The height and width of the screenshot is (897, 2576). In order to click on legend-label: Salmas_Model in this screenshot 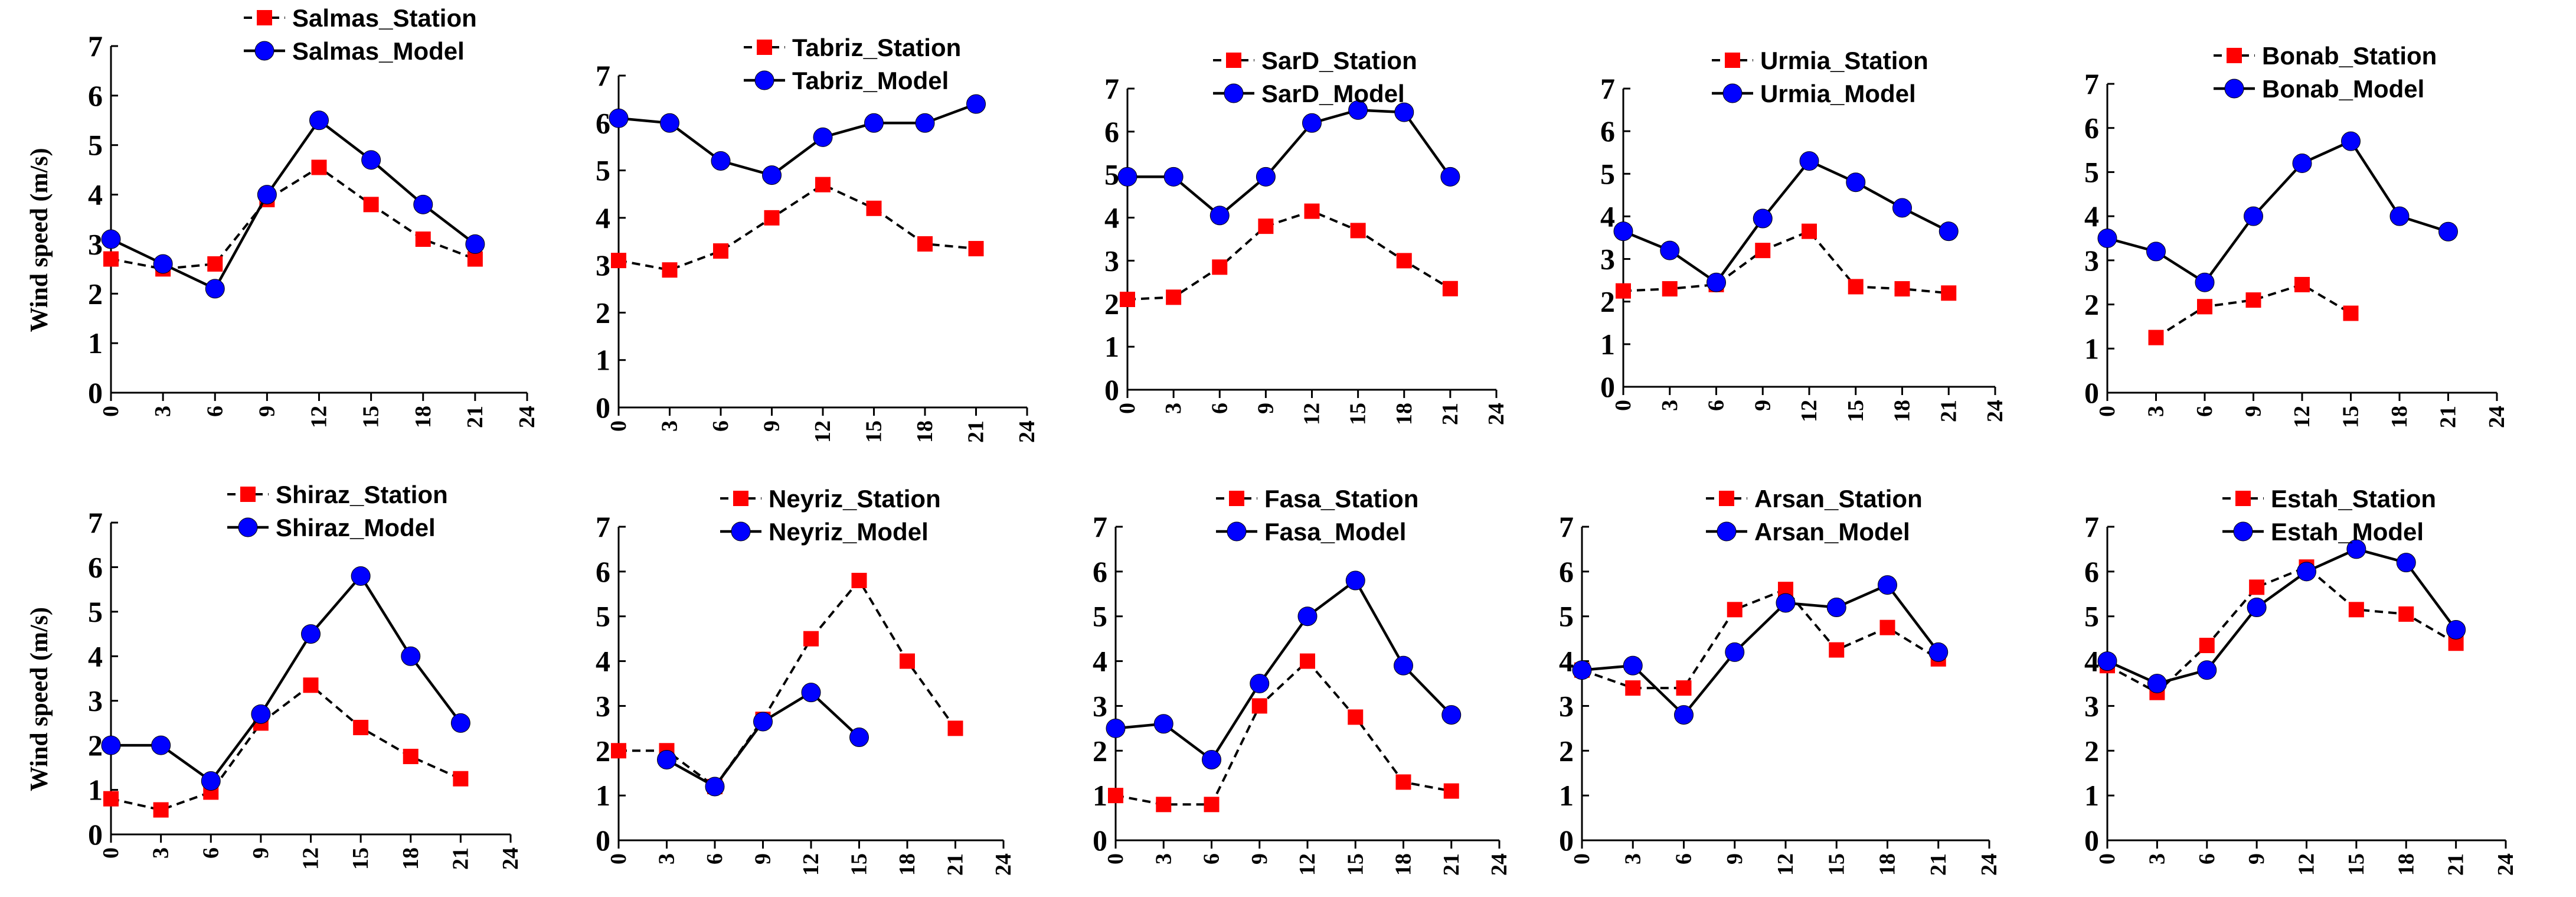, I will do `click(378, 51)`.